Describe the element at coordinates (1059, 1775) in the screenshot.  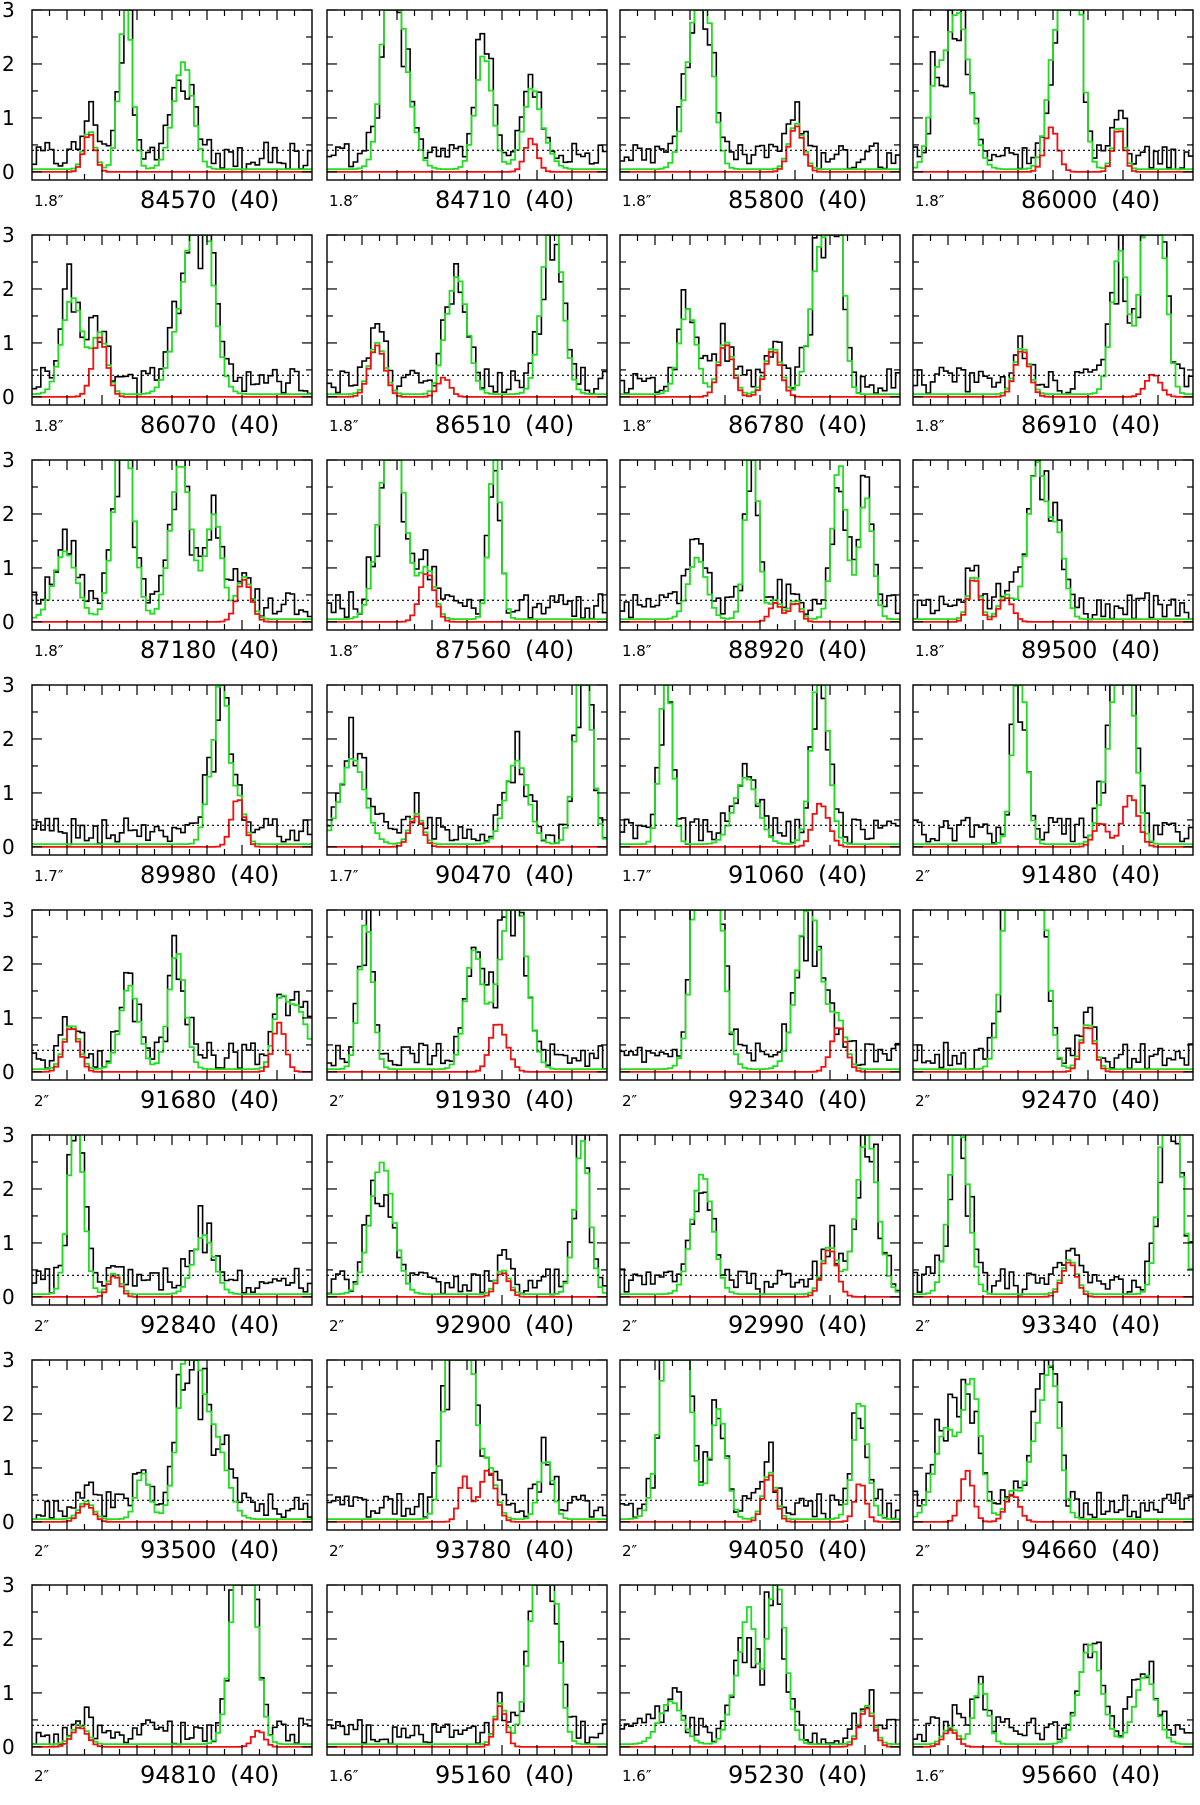
I see `frequency-label: 95660` at that location.